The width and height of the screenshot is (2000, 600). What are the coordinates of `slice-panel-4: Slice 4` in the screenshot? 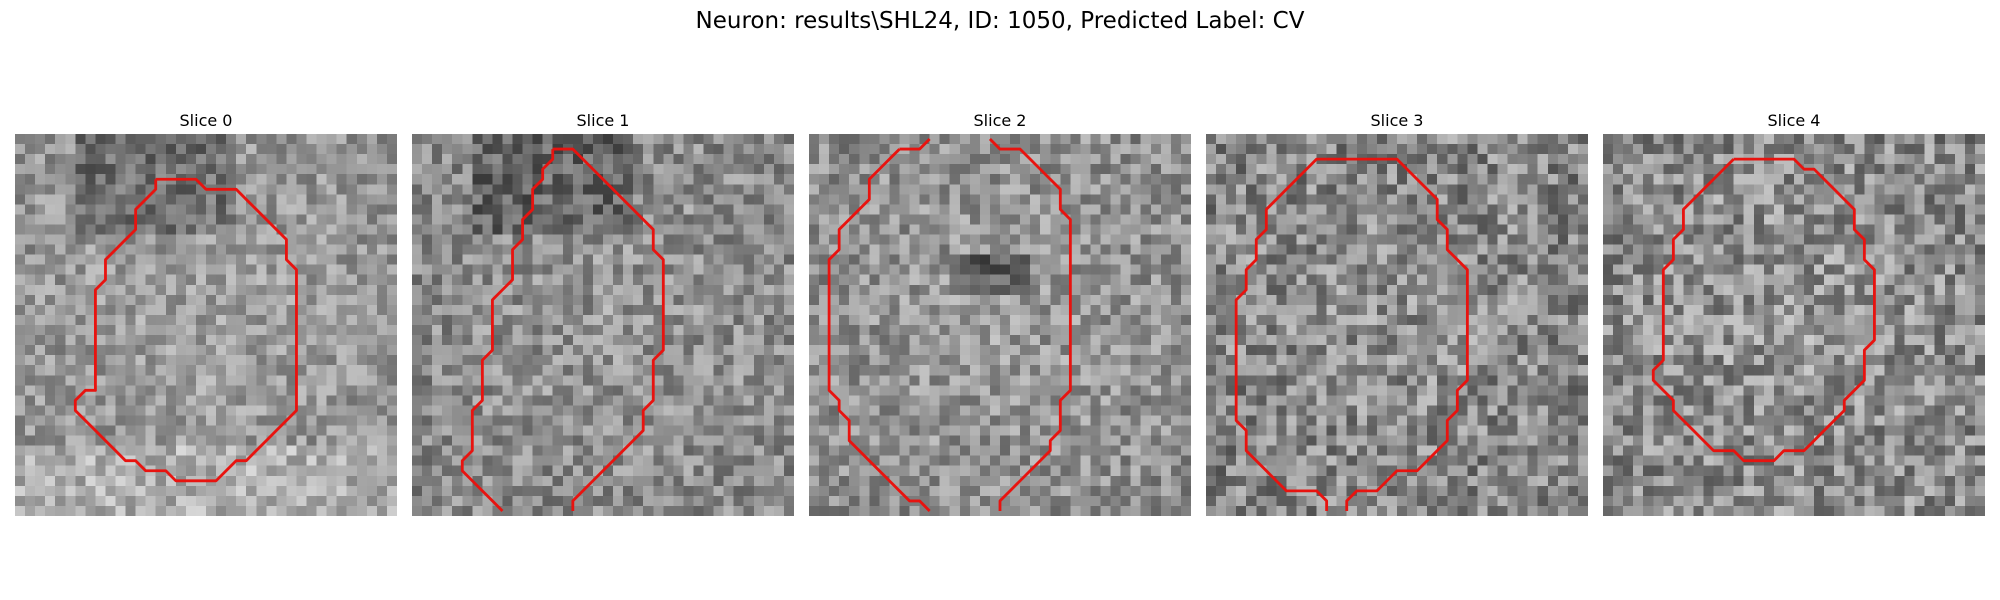 It's located at (1794, 312).